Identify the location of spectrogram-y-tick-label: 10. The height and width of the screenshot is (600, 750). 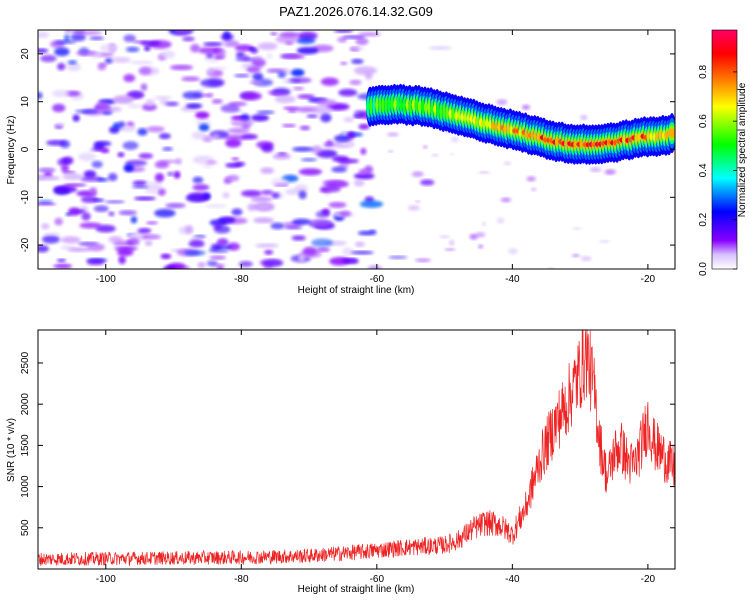
(25, 102).